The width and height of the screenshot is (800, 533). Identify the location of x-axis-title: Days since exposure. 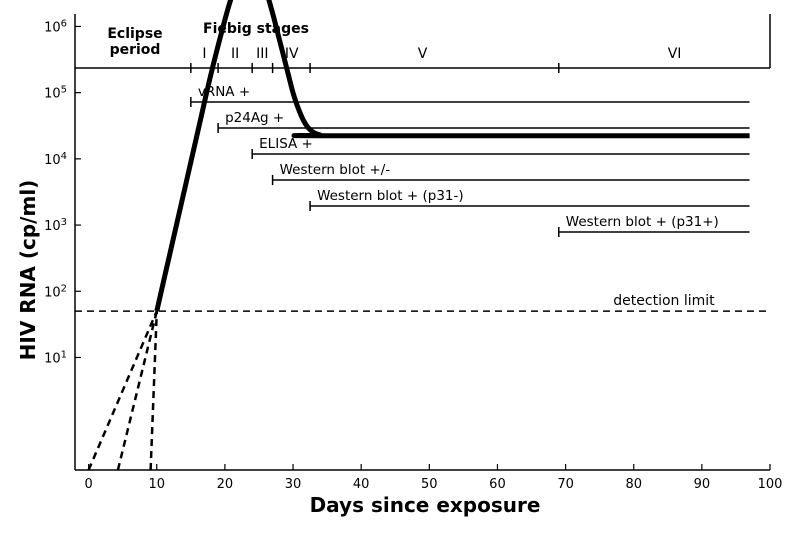
(425, 505).